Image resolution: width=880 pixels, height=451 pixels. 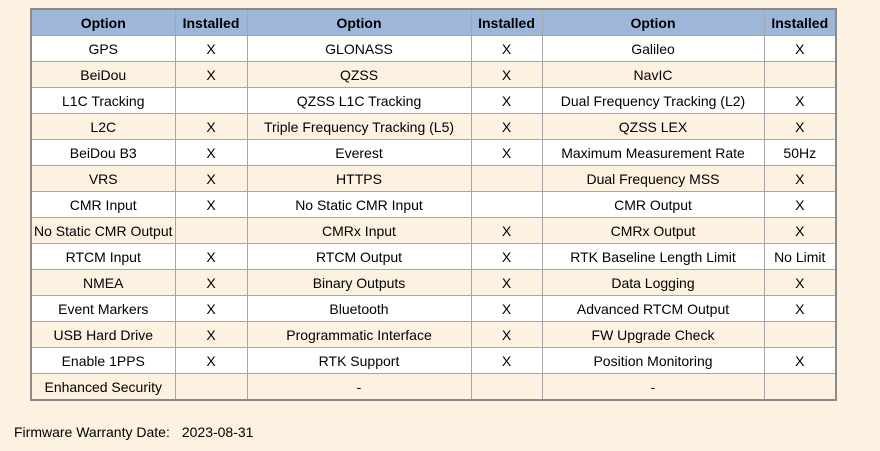 I want to click on option-cell: Data Logging, so click(x=653, y=282).